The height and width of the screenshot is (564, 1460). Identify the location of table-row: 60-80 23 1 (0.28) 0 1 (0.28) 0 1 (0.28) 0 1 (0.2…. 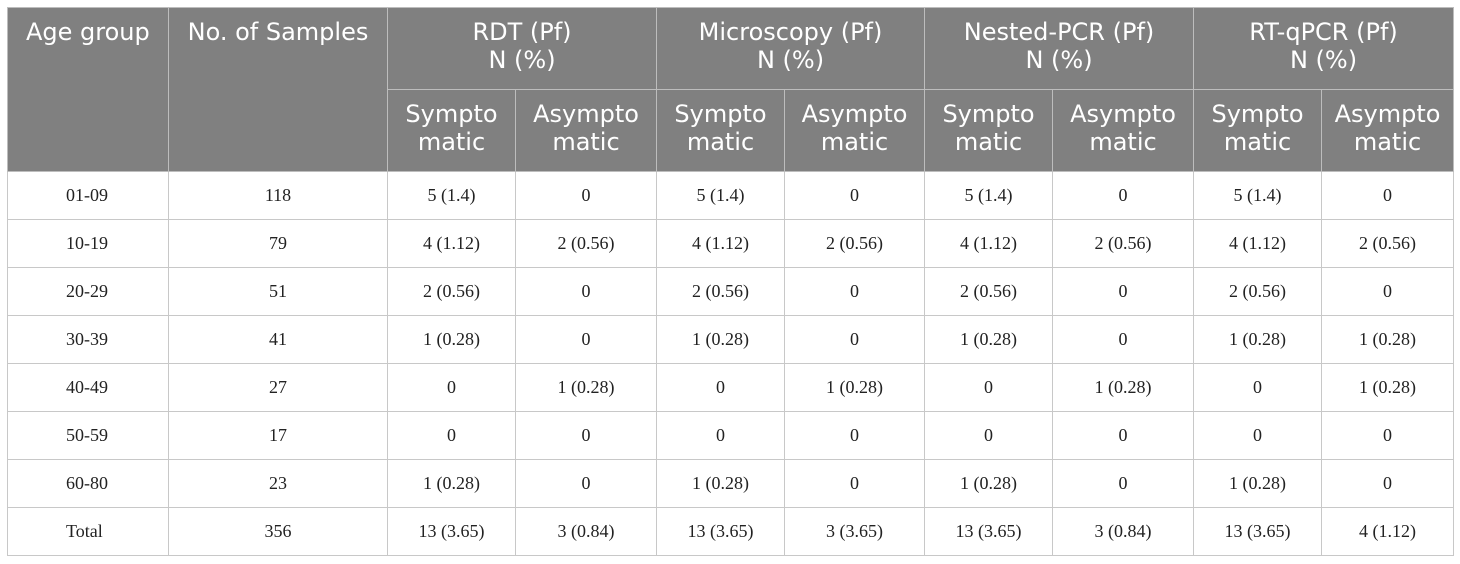
(731, 483).